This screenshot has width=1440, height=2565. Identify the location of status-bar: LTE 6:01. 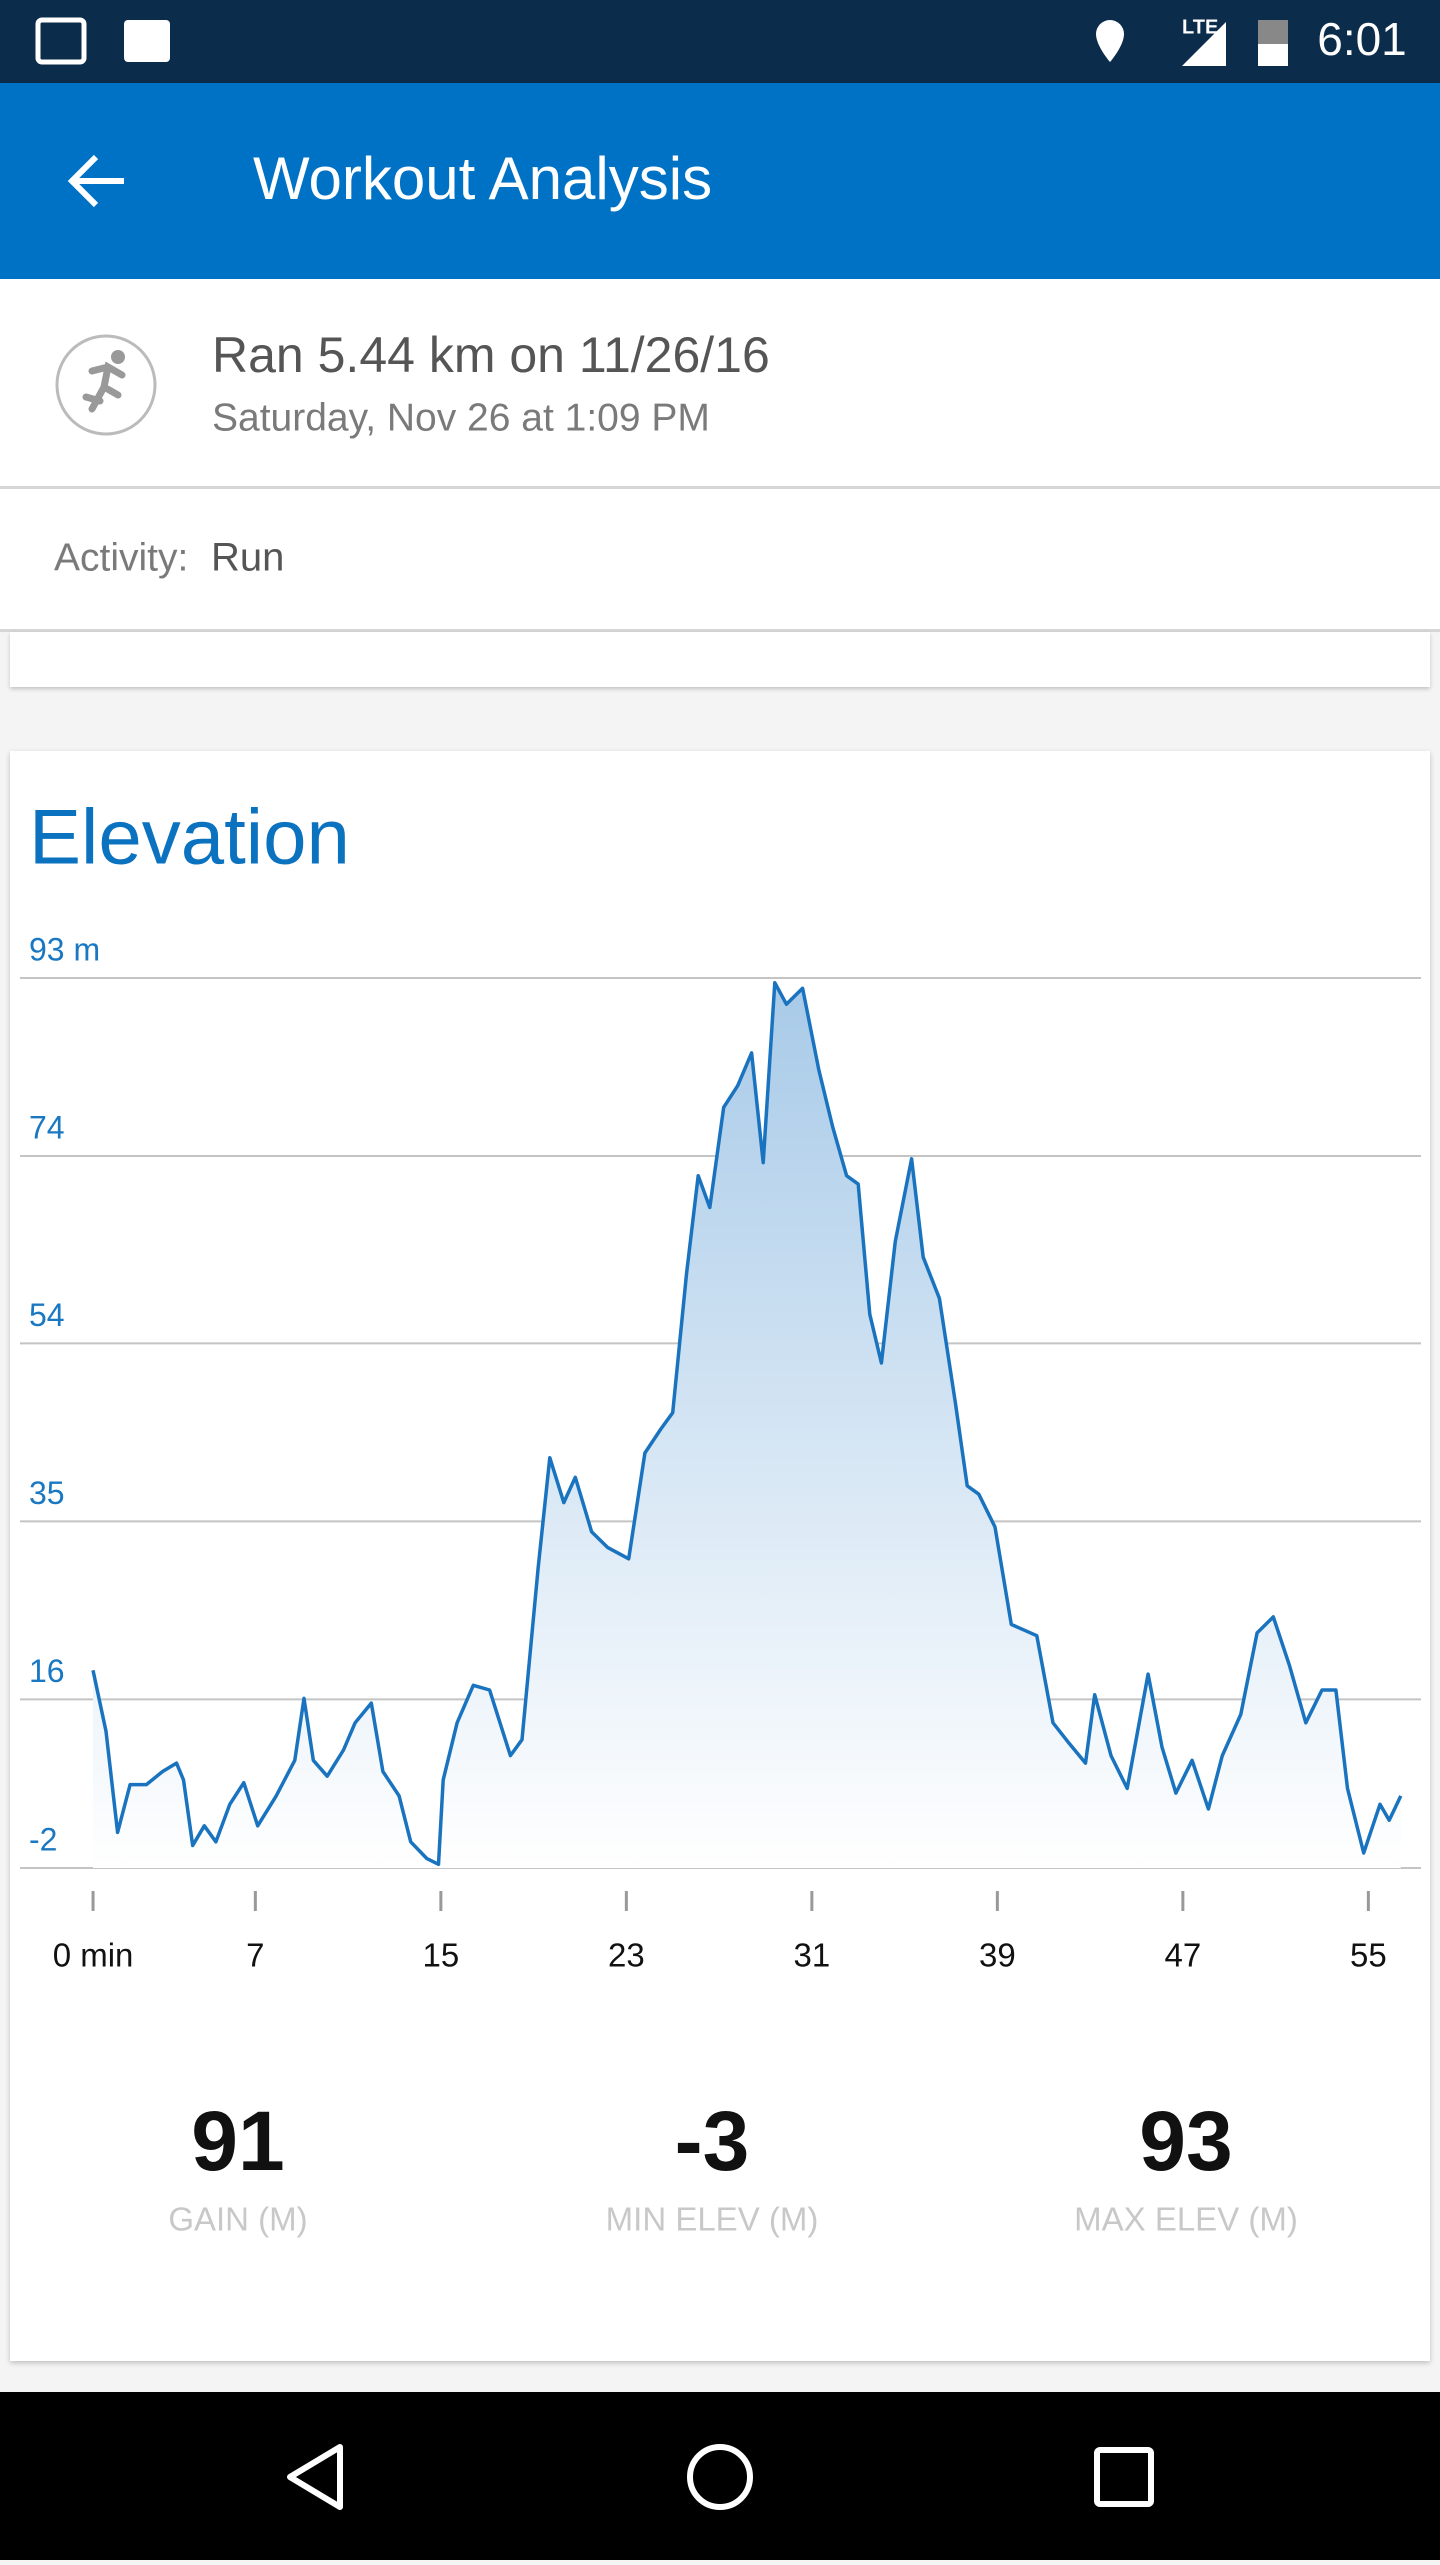
(720, 41).